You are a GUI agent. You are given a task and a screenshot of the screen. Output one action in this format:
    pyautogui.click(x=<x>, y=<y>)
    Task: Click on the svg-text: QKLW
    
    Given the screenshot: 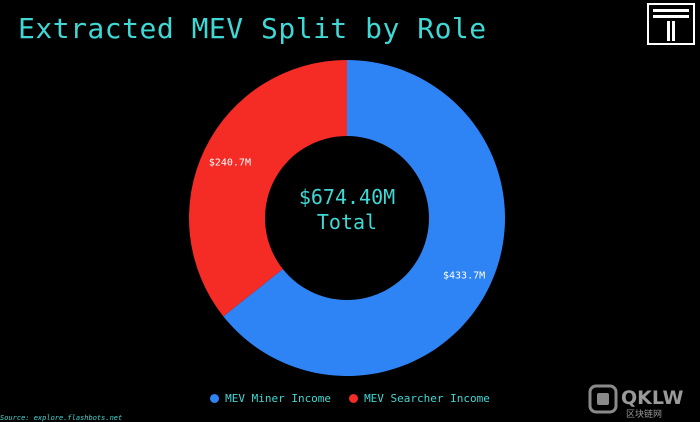 What is the action you would take?
    pyautogui.click(x=652, y=398)
    